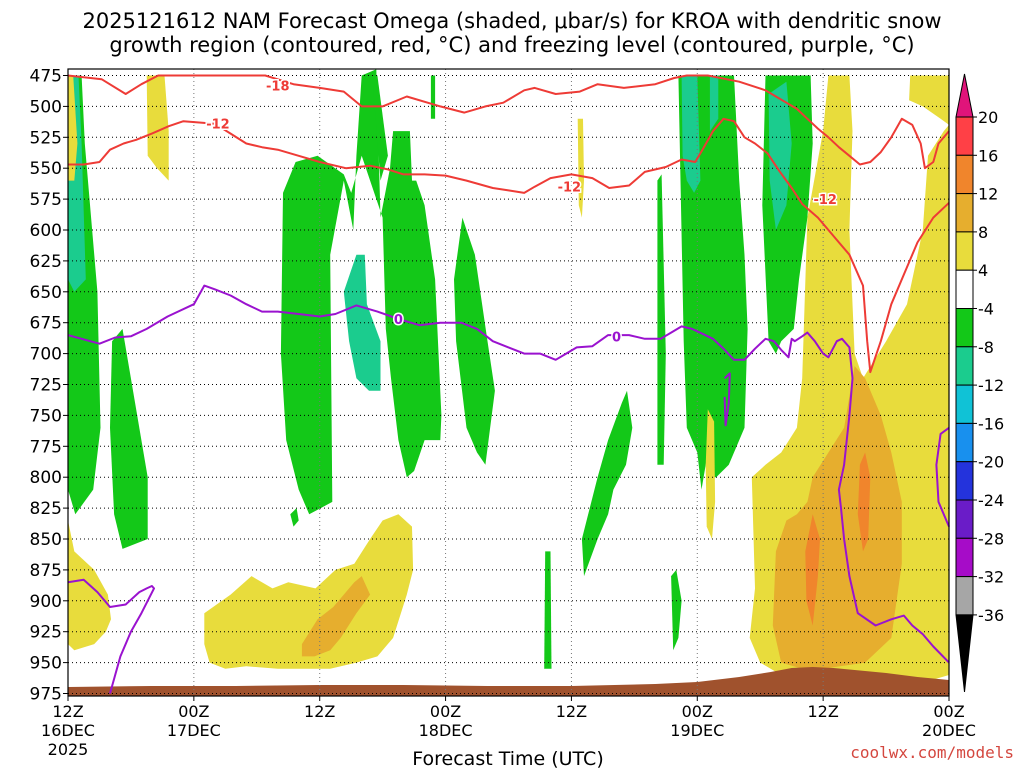 The width and height of the screenshot is (1024, 768). I want to click on y-tick-label: 900, so click(46, 602).